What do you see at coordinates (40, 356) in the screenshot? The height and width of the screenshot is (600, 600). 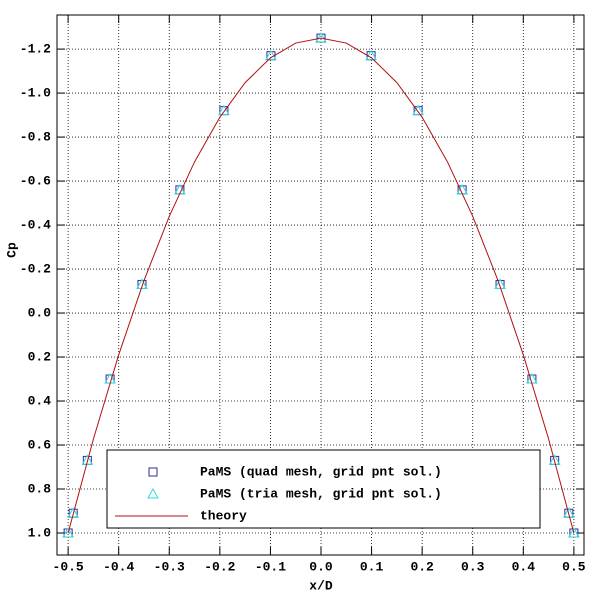 I see `y-tick-label: 0.2` at bounding box center [40, 356].